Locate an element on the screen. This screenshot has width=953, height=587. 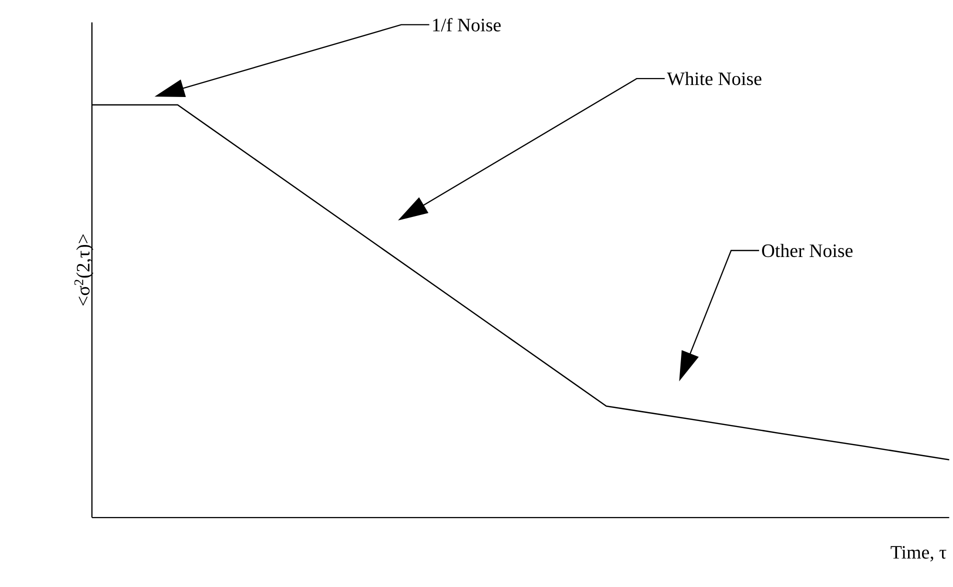
annotation: Other Noise is located at coordinates (807, 250).